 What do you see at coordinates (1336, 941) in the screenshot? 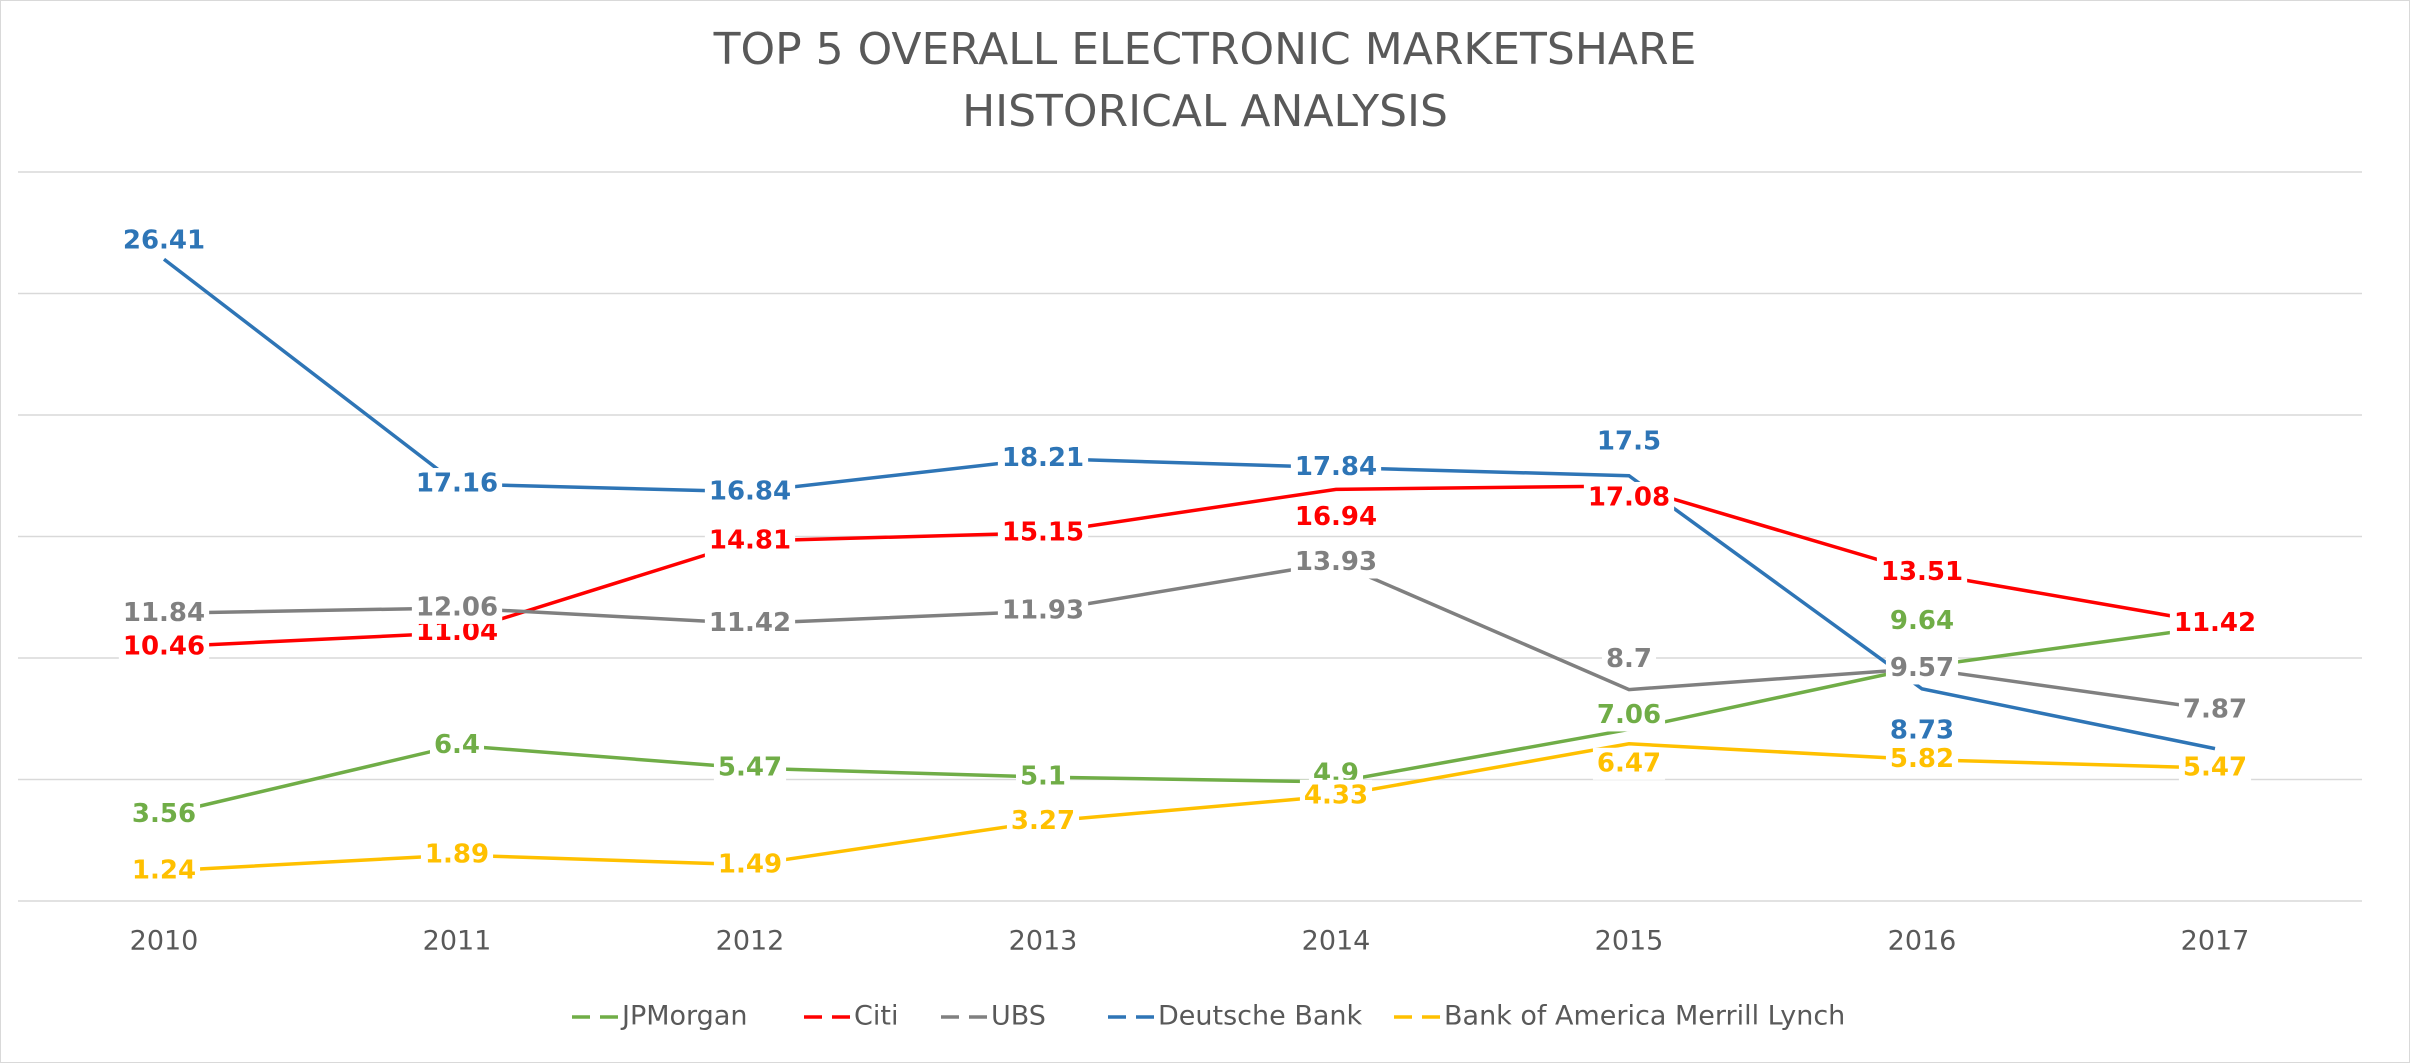
I see `x-tick-label: 2014` at bounding box center [1336, 941].